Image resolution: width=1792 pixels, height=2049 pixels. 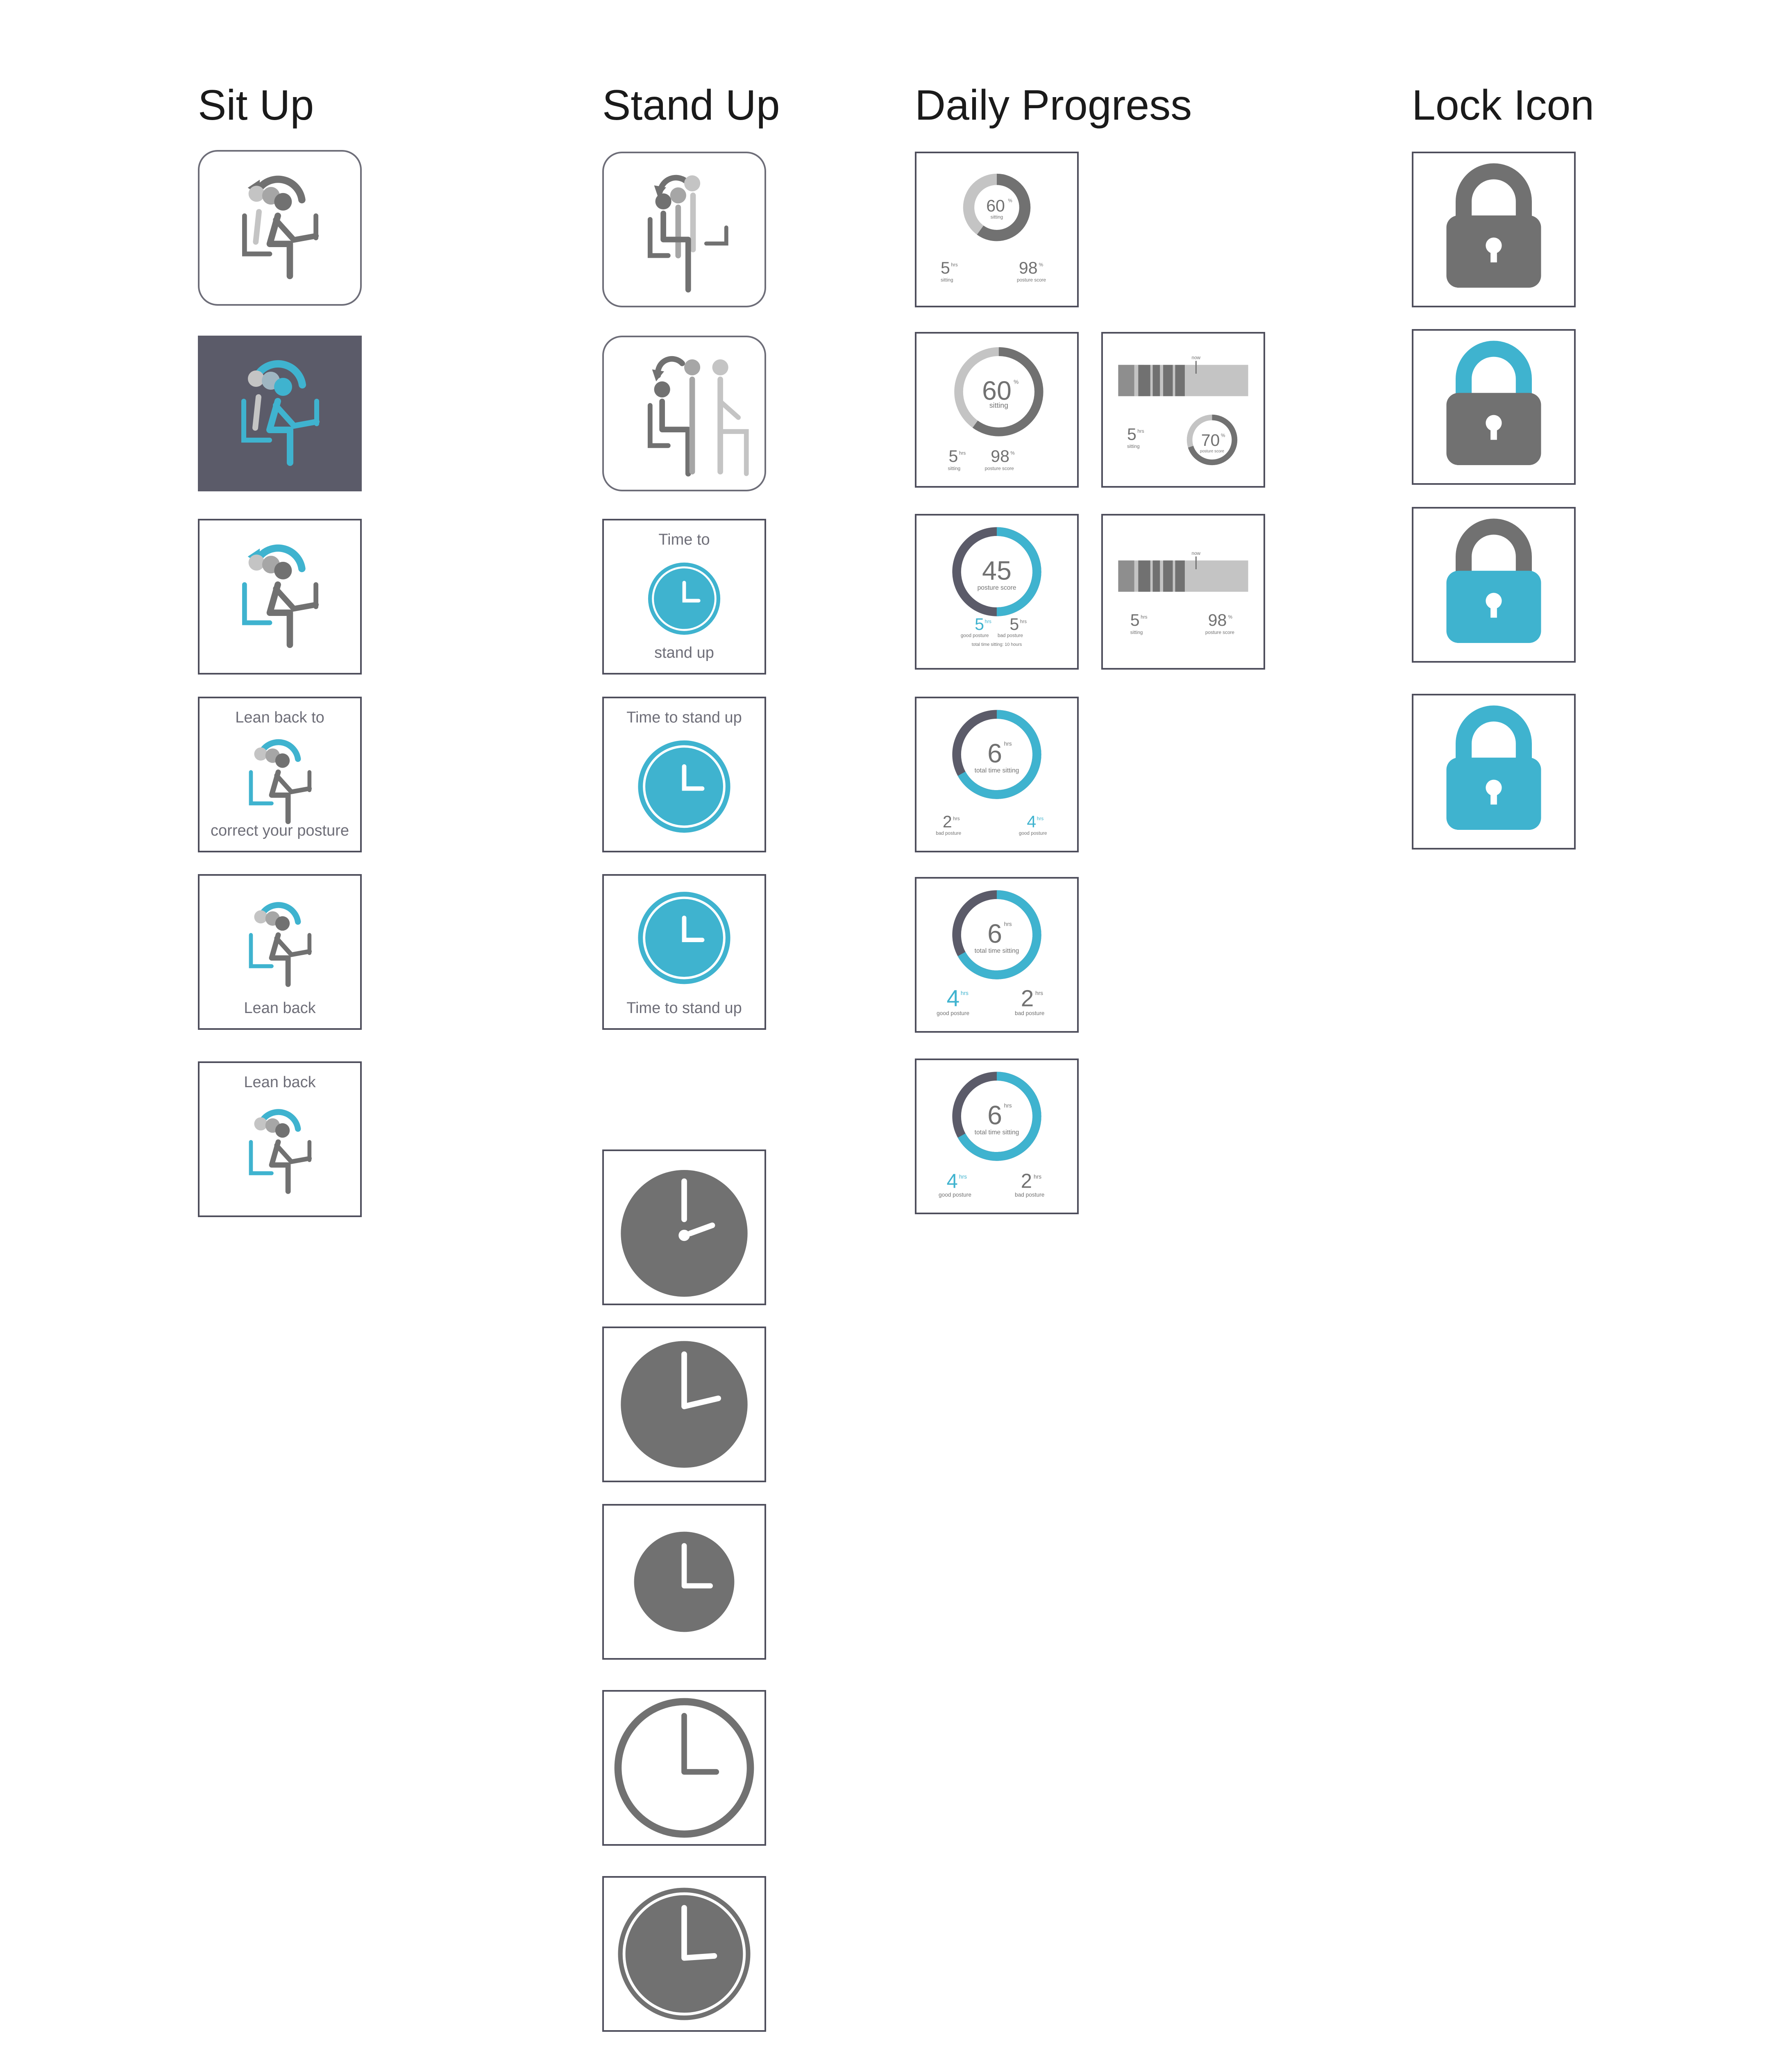 I want to click on left-value: 2, so click(x=947, y=821).